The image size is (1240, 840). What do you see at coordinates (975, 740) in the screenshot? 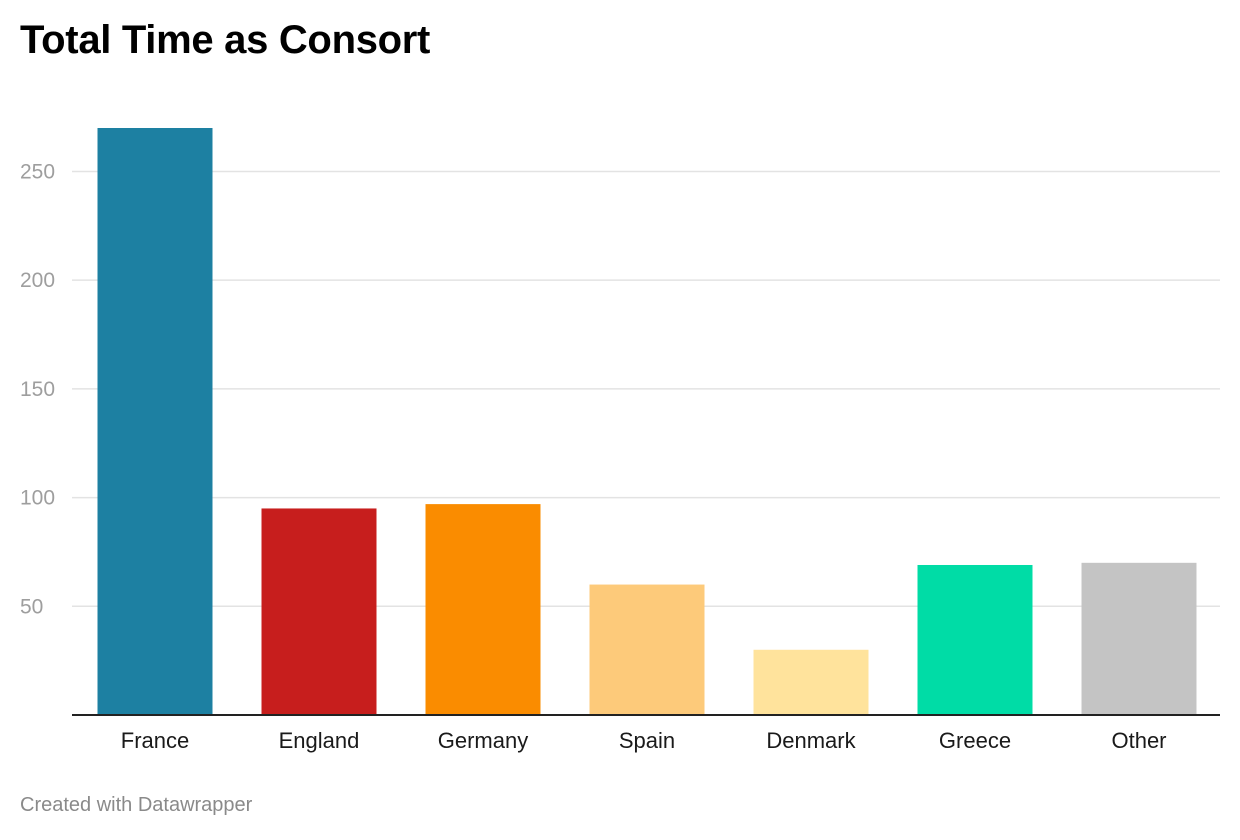
I see `x-tick-label-greece: Greece` at bounding box center [975, 740].